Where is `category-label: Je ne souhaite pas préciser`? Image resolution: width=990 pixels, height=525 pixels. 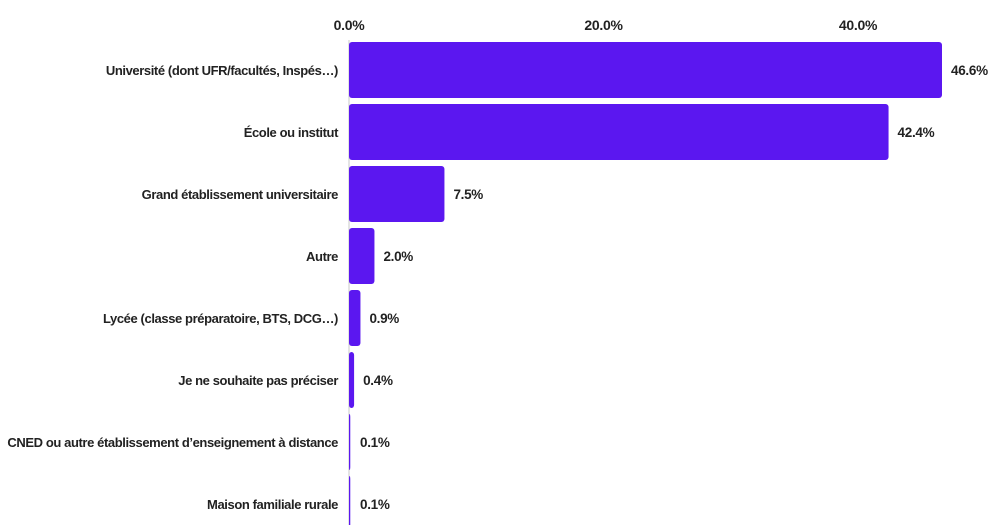 category-label: Je ne souhaite pas préciser is located at coordinates (258, 380).